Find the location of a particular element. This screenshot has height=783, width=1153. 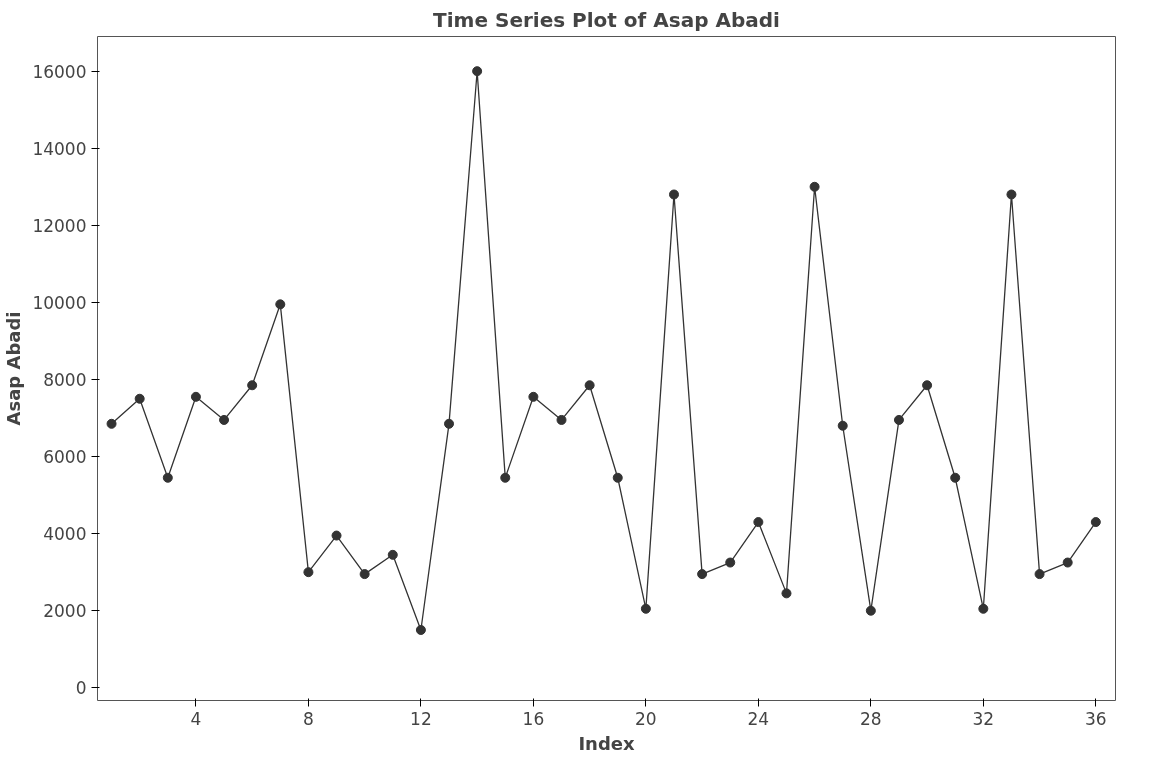

x-tick-label: 20 is located at coordinates (646, 718).